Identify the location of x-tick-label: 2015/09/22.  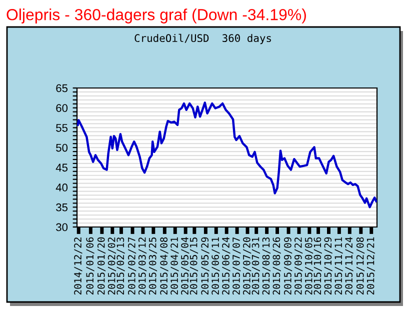
(298, 266).